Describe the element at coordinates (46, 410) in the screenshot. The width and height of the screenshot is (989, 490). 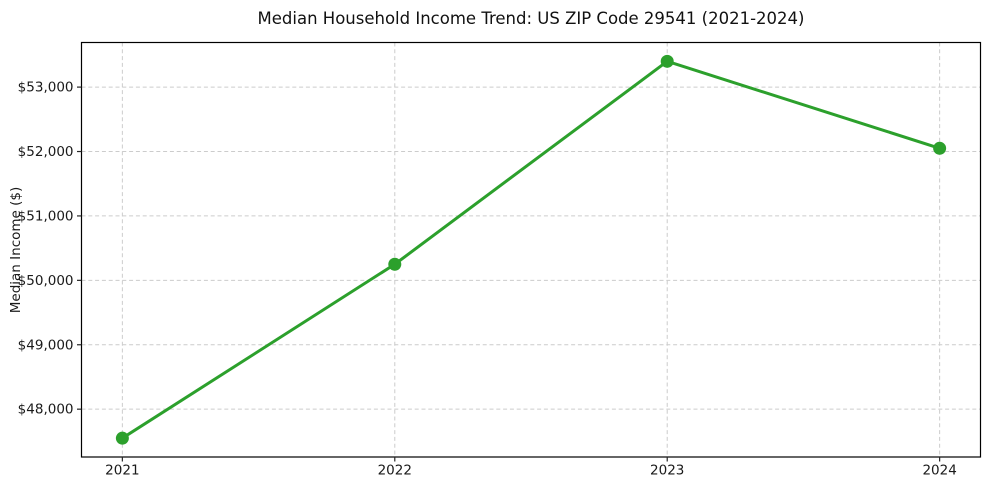
I see `y-tick-label: $48,000` at that location.